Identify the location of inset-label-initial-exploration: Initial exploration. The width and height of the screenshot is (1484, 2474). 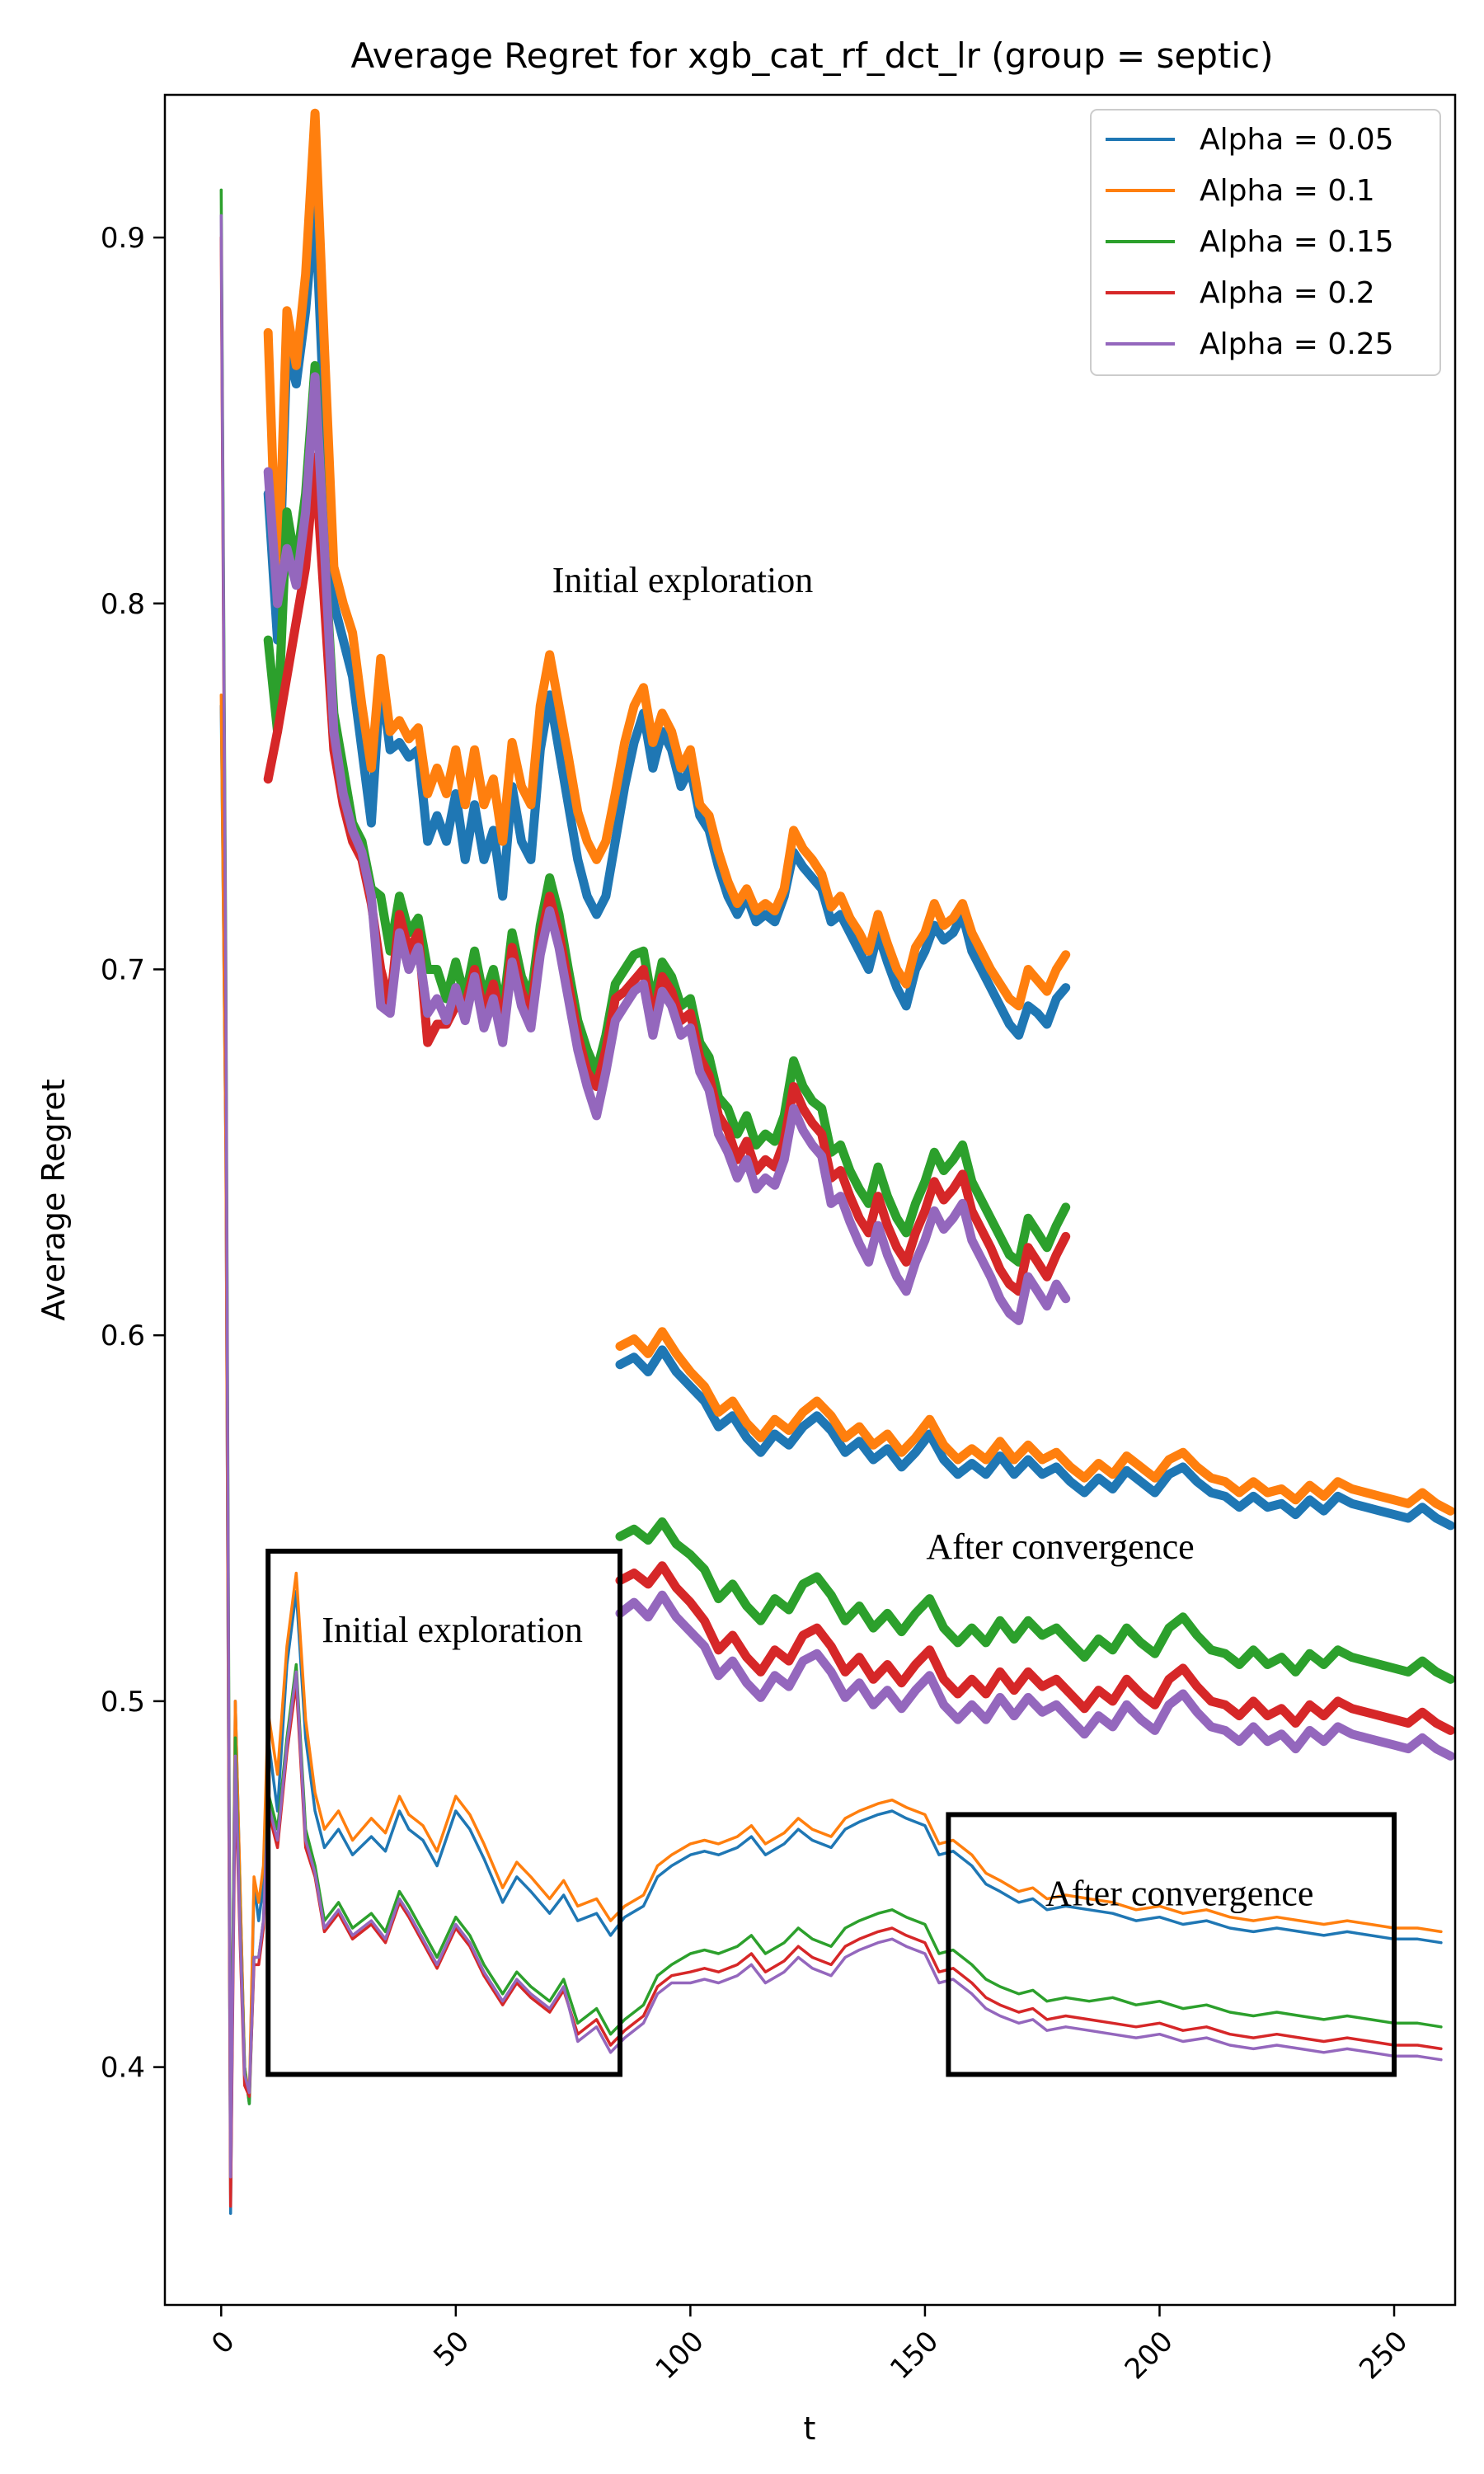
(682, 580).